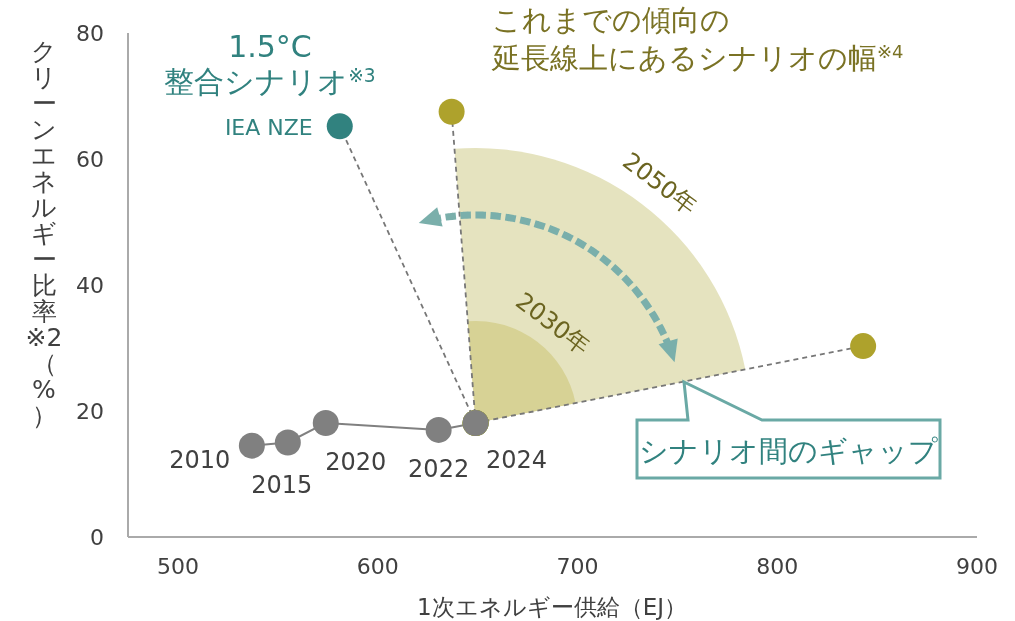 The height and width of the screenshot is (621, 1015). I want to click on x-tick-label: 700, so click(577, 566).